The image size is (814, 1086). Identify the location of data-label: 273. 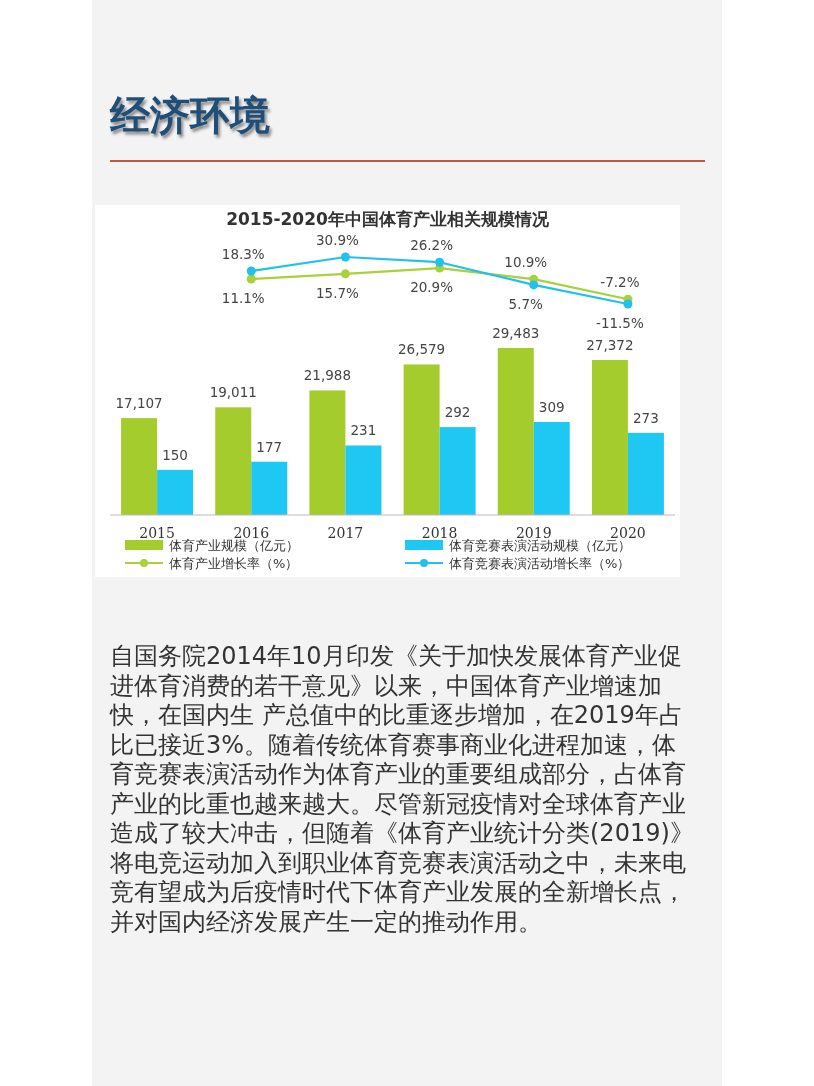
(646, 417).